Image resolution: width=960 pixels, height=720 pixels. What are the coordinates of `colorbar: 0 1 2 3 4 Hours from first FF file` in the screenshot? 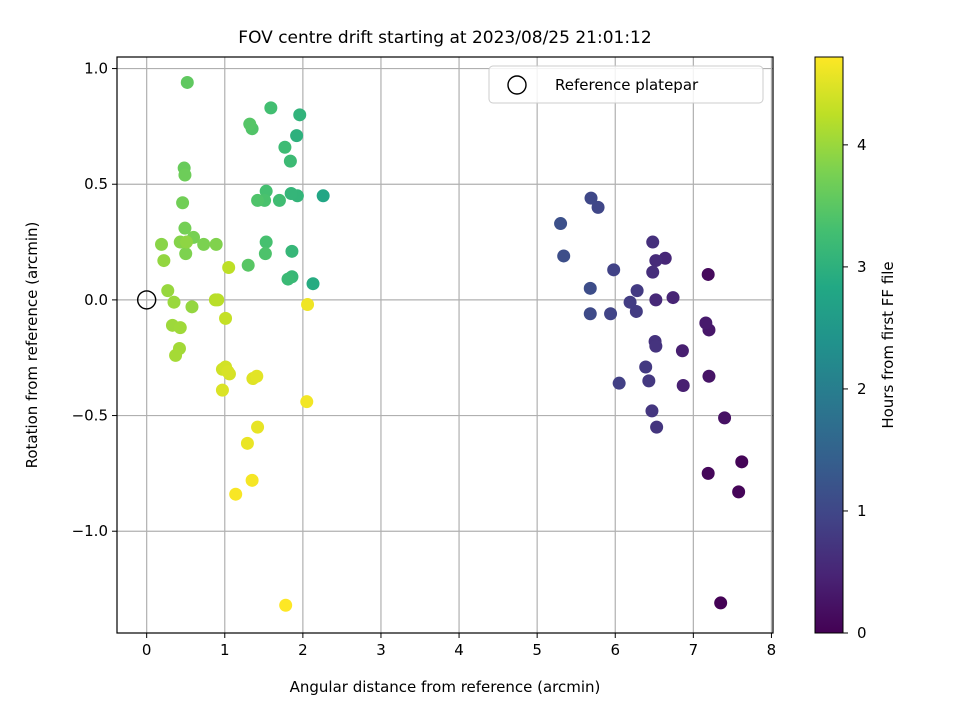 It's located at (855, 349).